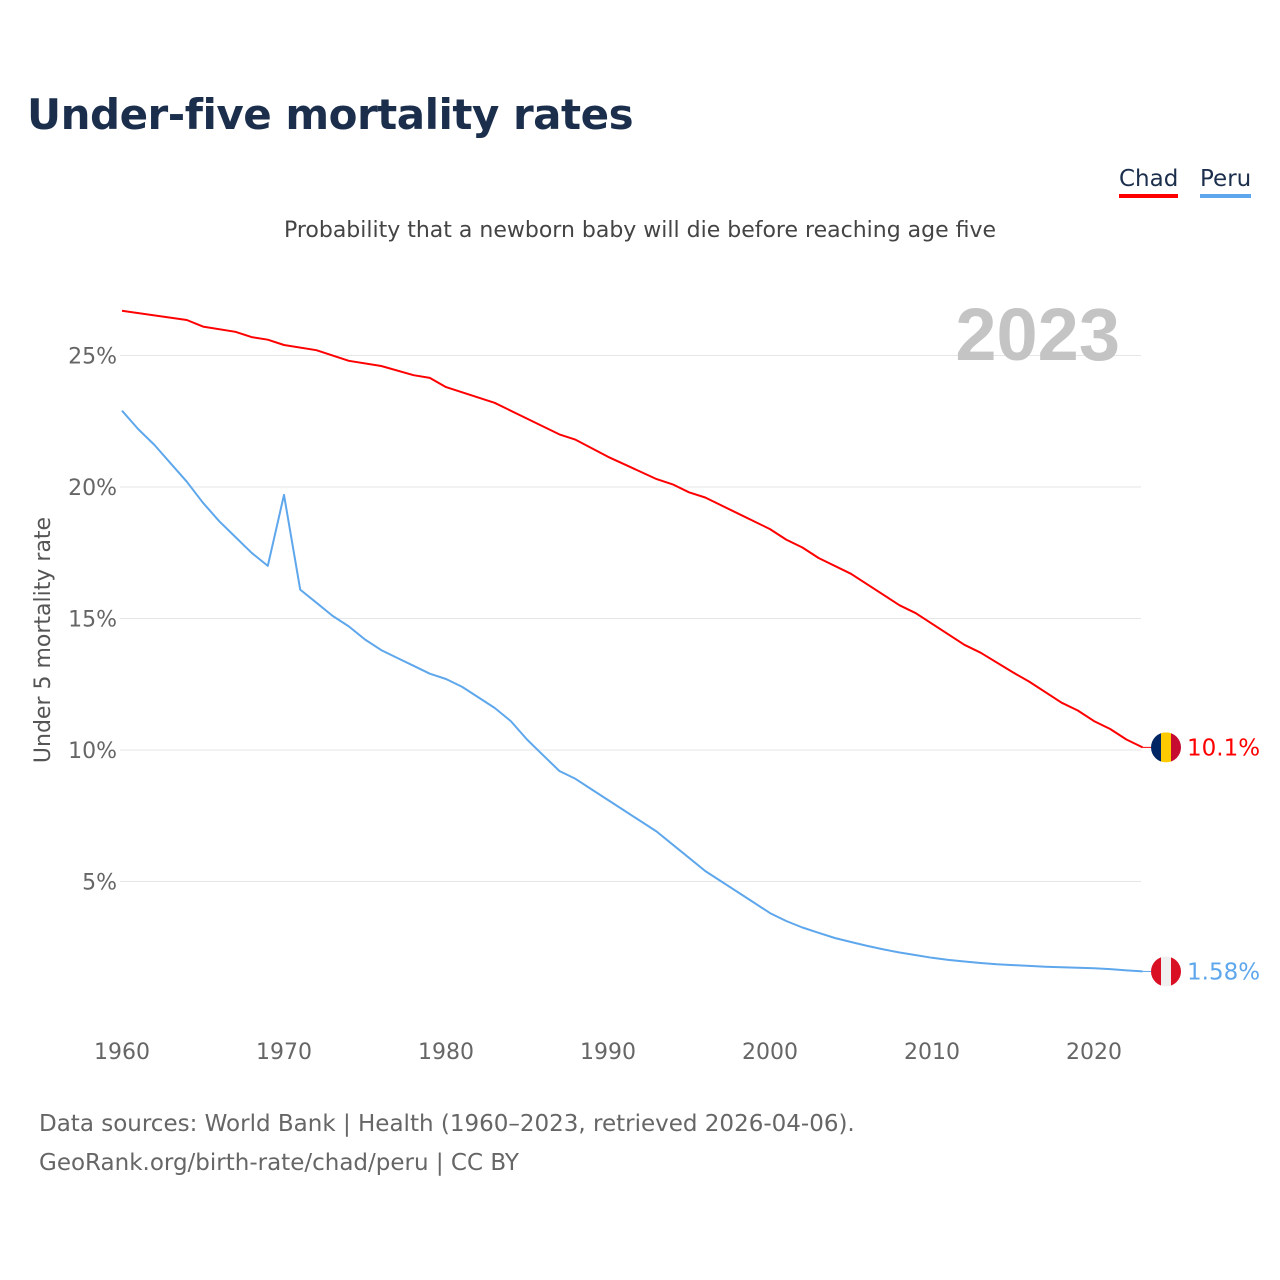 This screenshot has height=1280, width=1280. Describe the element at coordinates (99, 883) in the screenshot. I see `y-tick-label: 5%` at that location.